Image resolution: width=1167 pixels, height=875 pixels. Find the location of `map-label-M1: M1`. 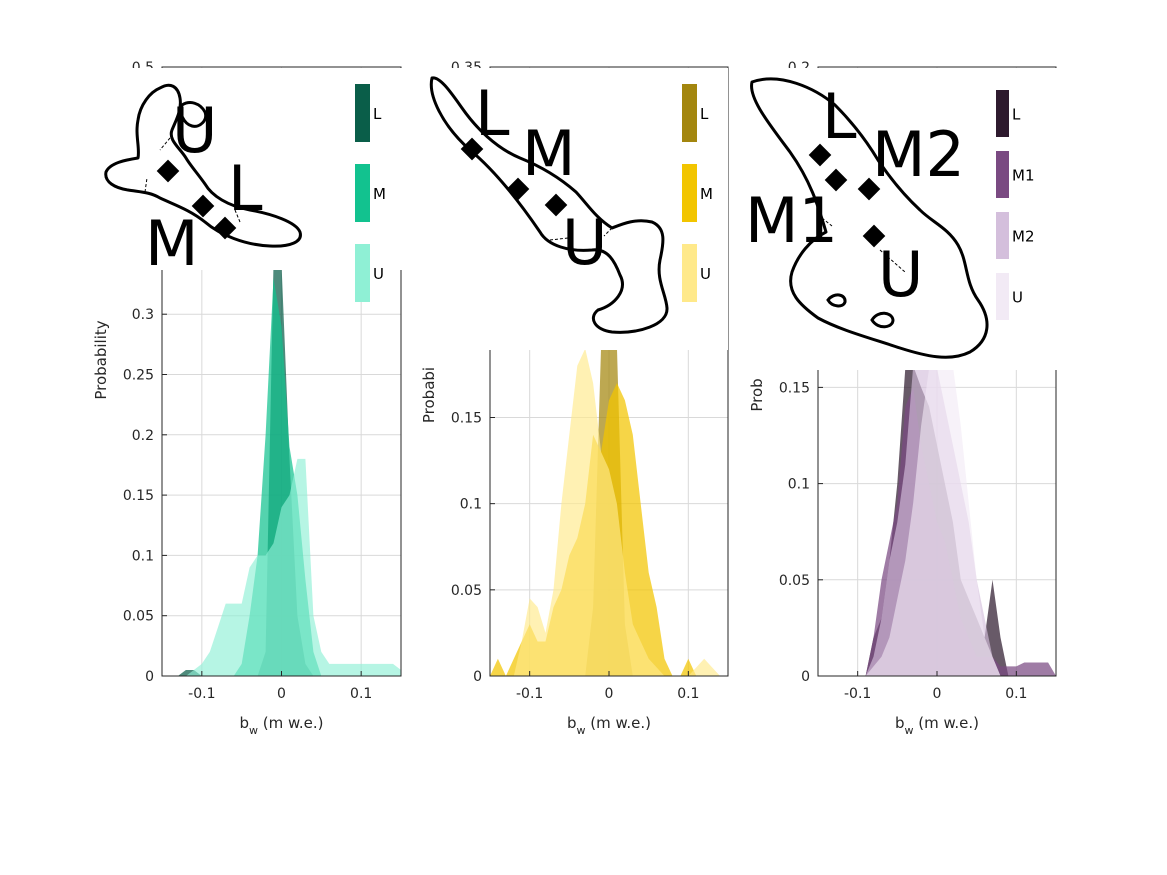

map-label-M1: M1 is located at coordinates (791, 220).